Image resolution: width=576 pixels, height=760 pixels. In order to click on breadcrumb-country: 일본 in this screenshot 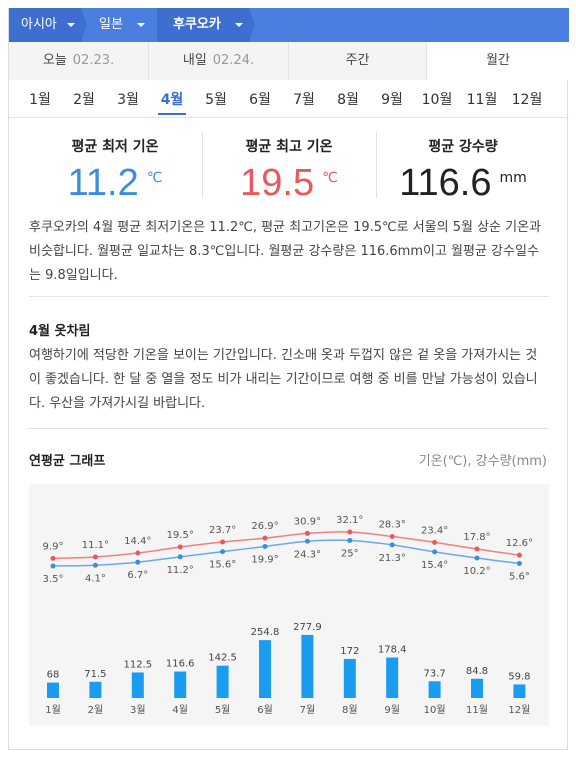, I will do `click(119, 25)`.